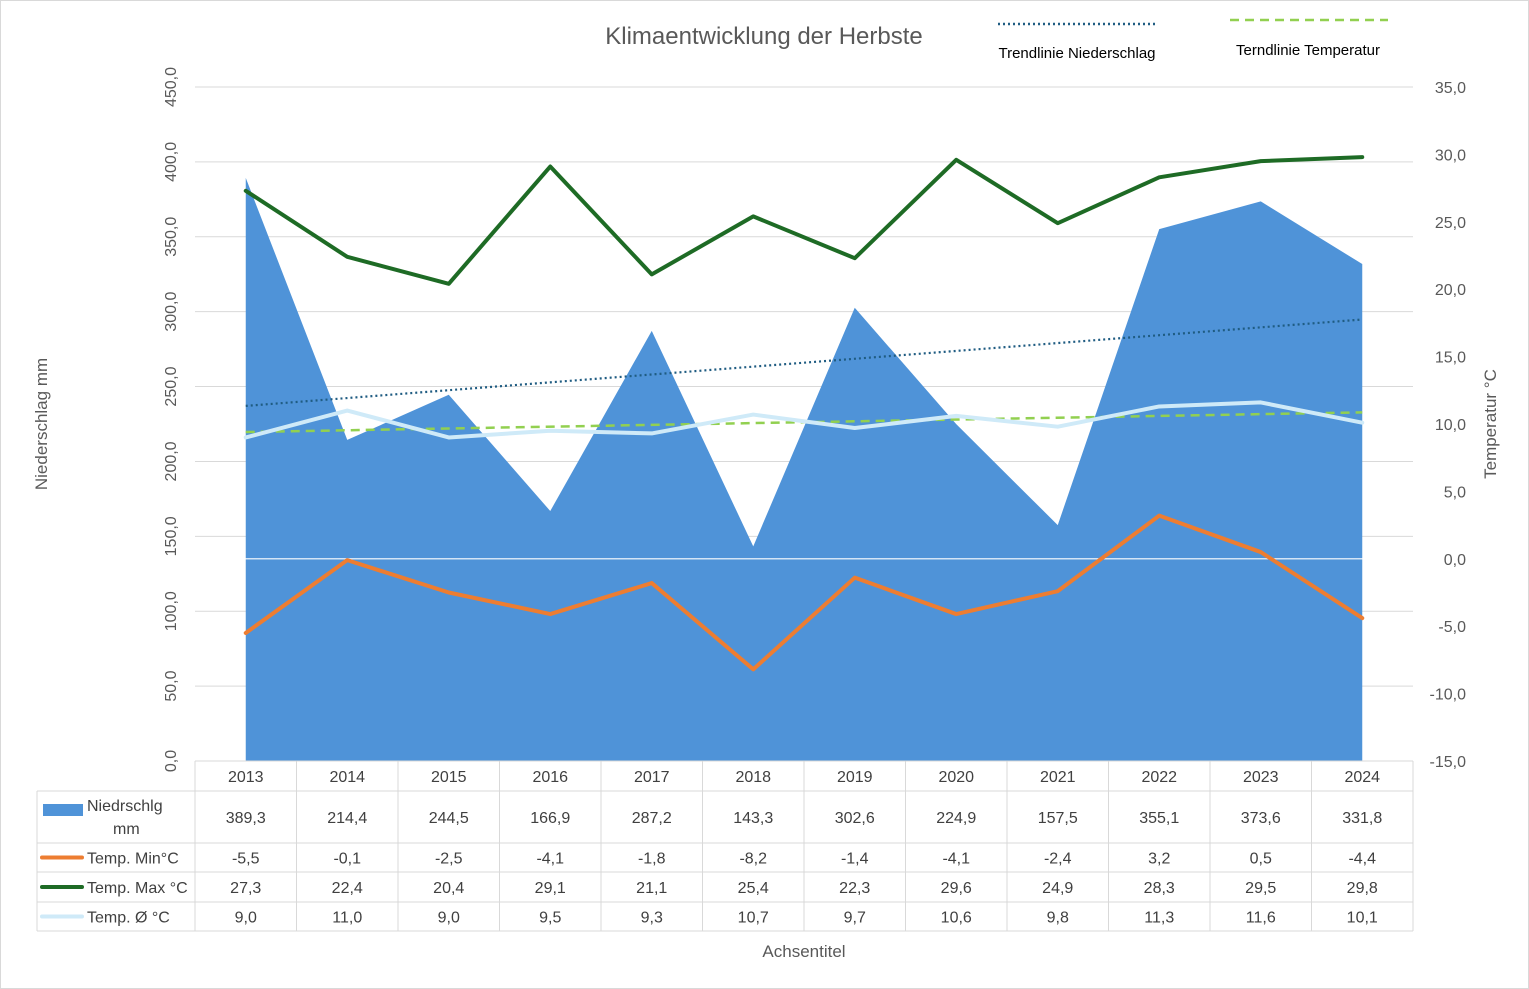 The height and width of the screenshot is (989, 1529). I want to click on data-label: 20,4, so click(448, 888).